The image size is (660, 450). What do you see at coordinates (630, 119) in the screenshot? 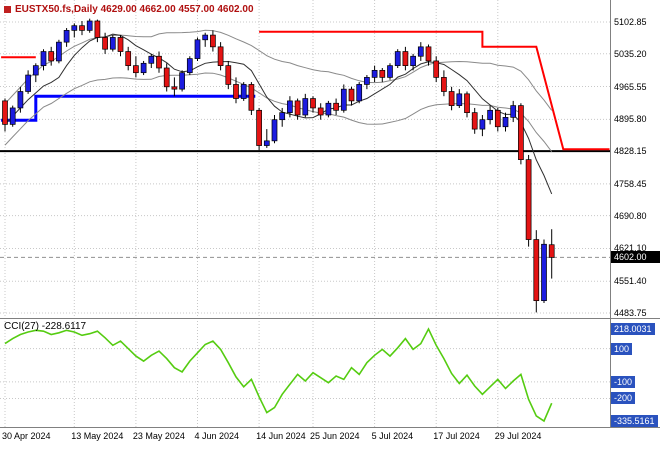
I see `price-tick-label: 4895.80` at bounding box center [630, 119].